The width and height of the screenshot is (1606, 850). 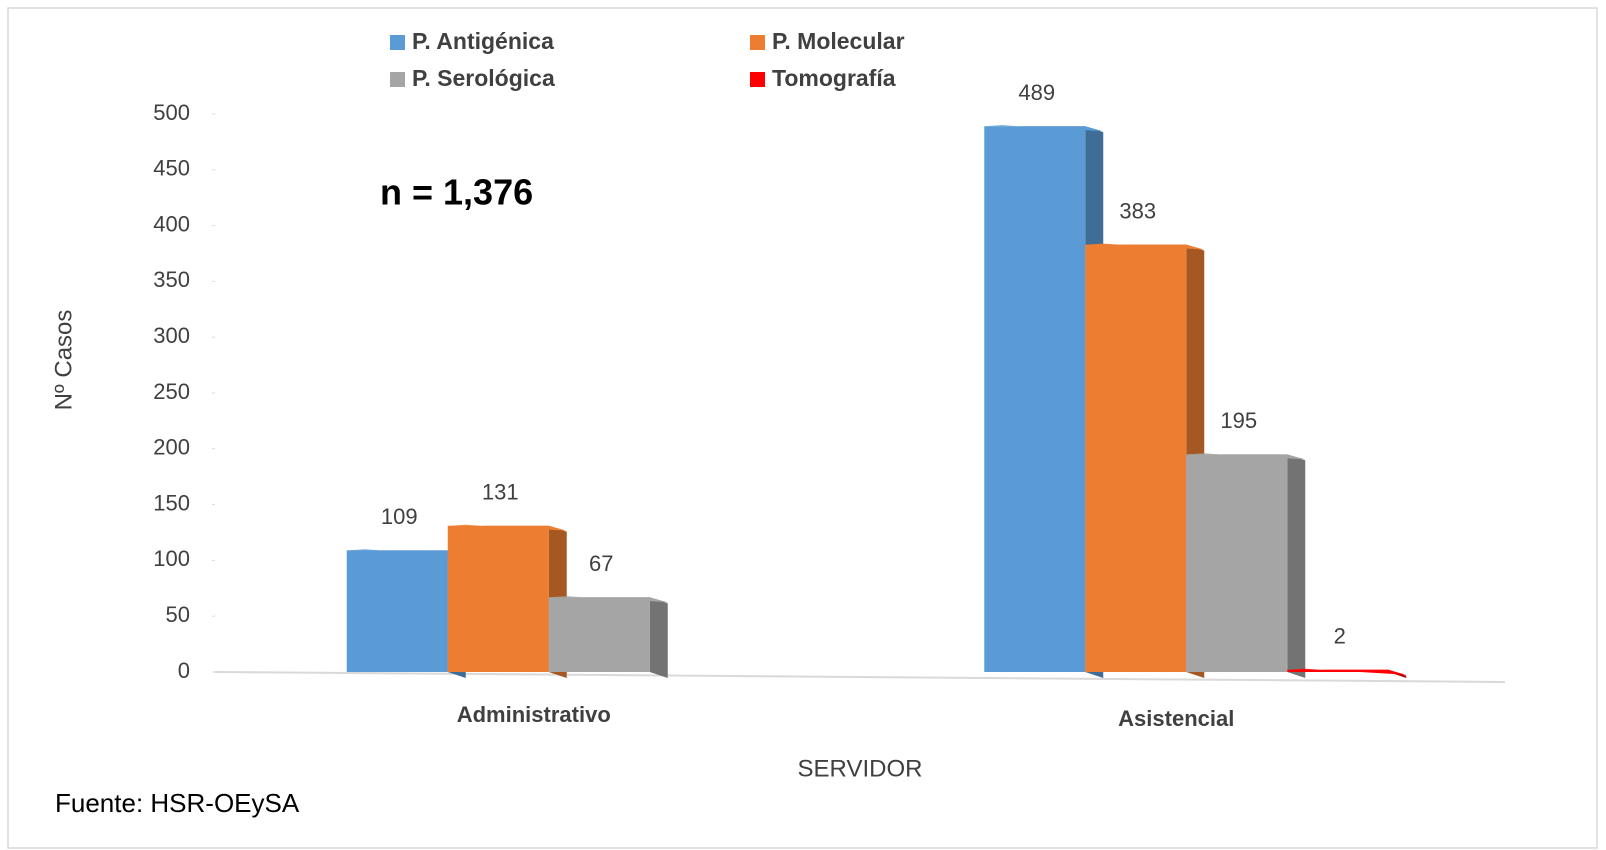 I want to click on x-tick-label: Administrativo, so click(x=534, y=714).